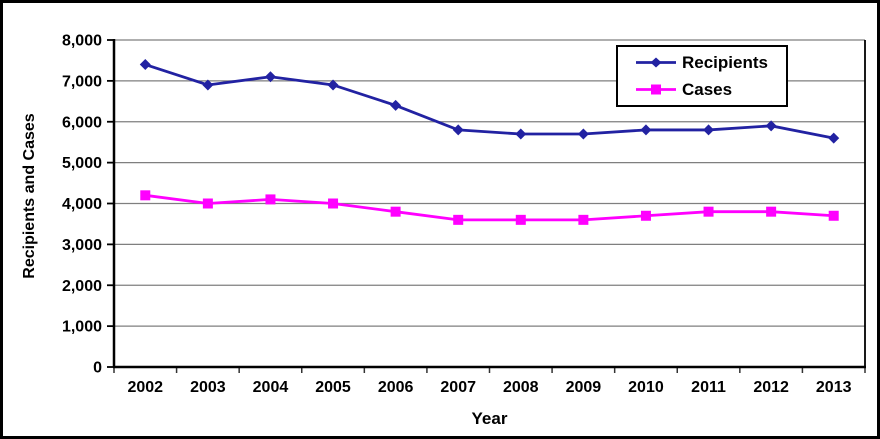  Describe the element at coordinates (834, 387) in the screenshot. I see `x-tick-label: 2013` at that location.